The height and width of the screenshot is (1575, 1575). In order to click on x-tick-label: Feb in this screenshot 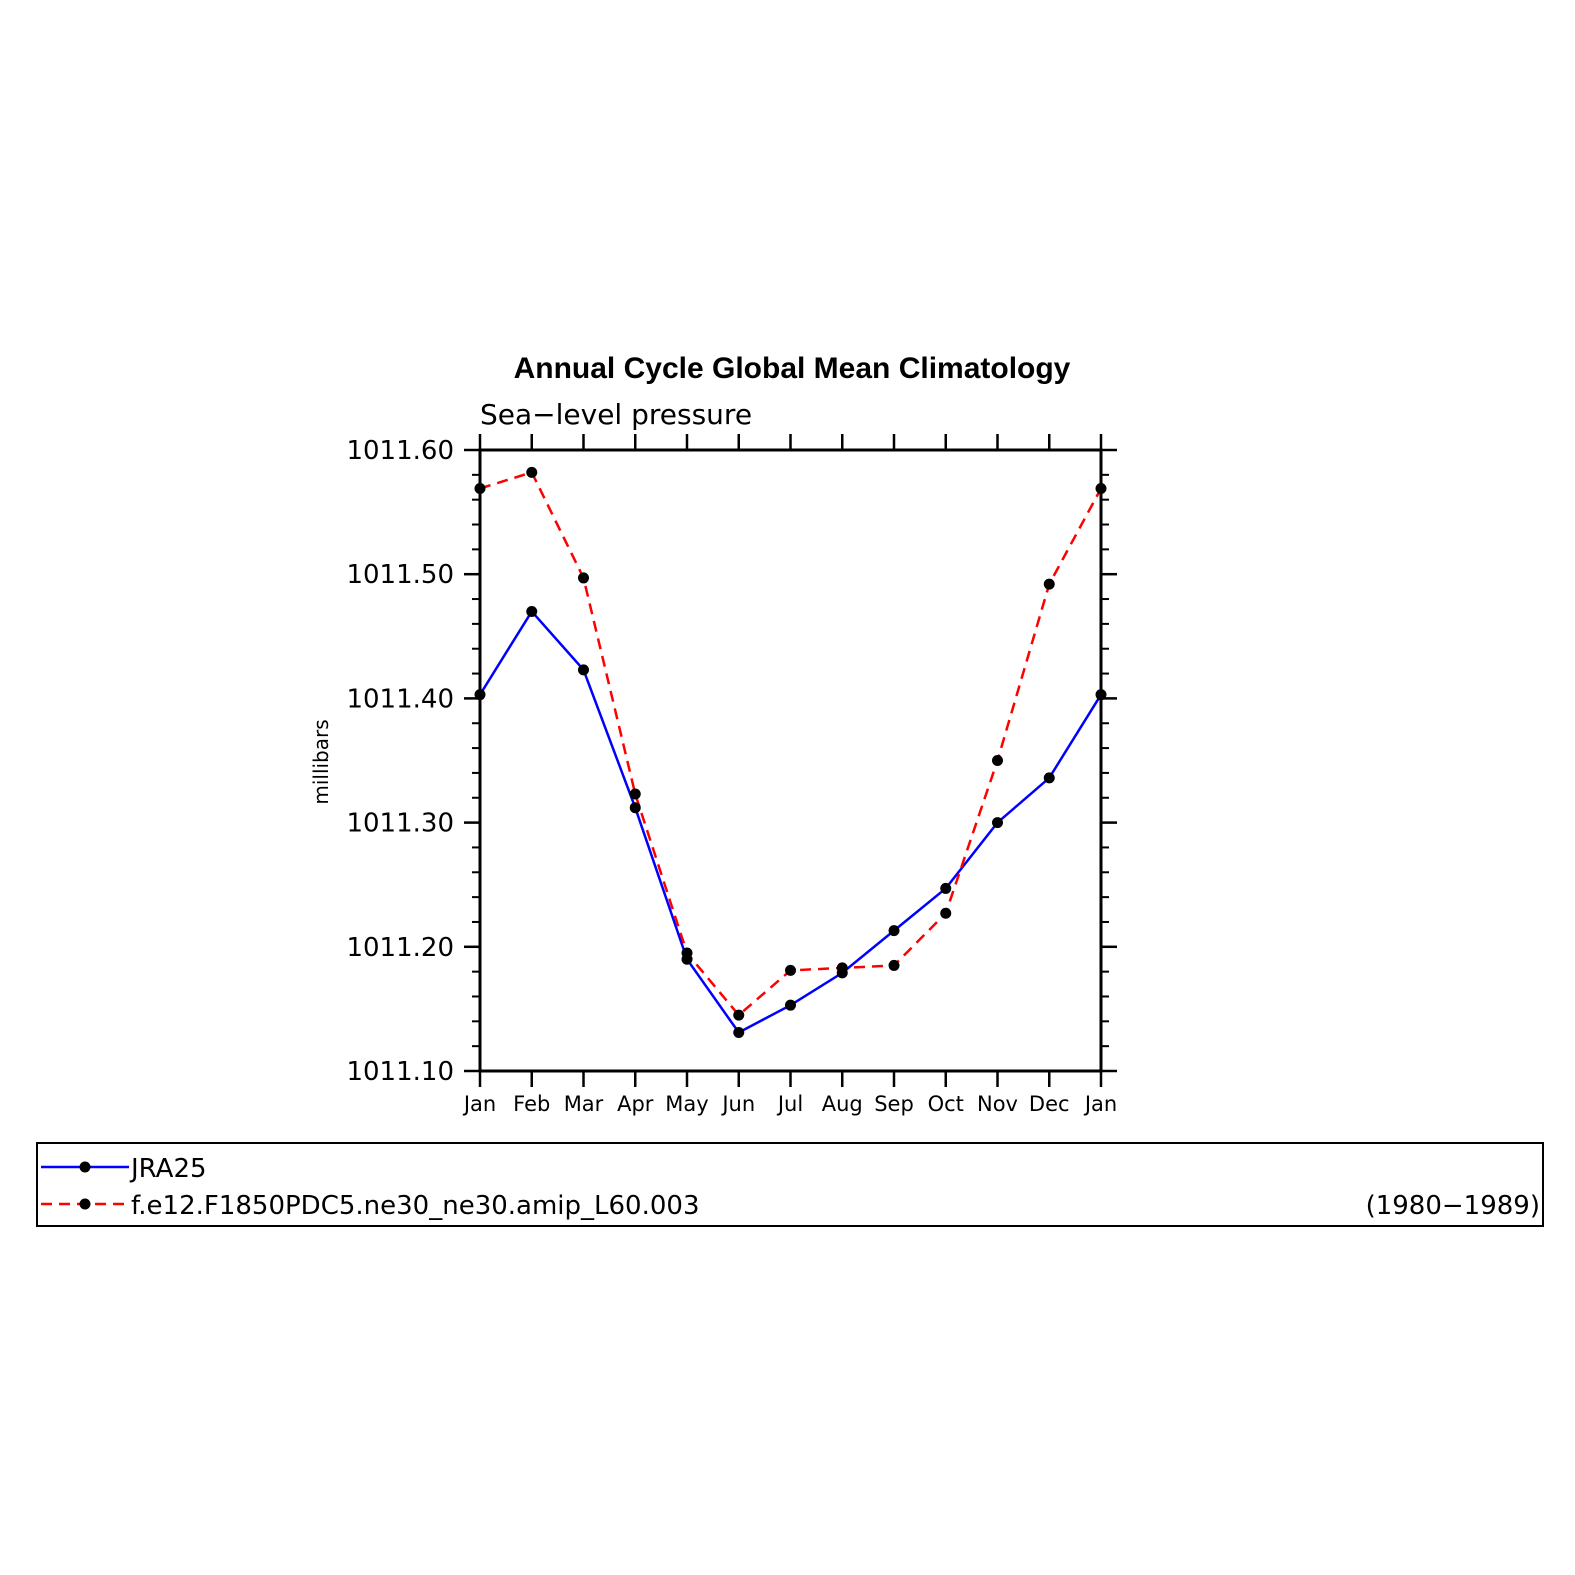, I will do `click(531, 1104)`.